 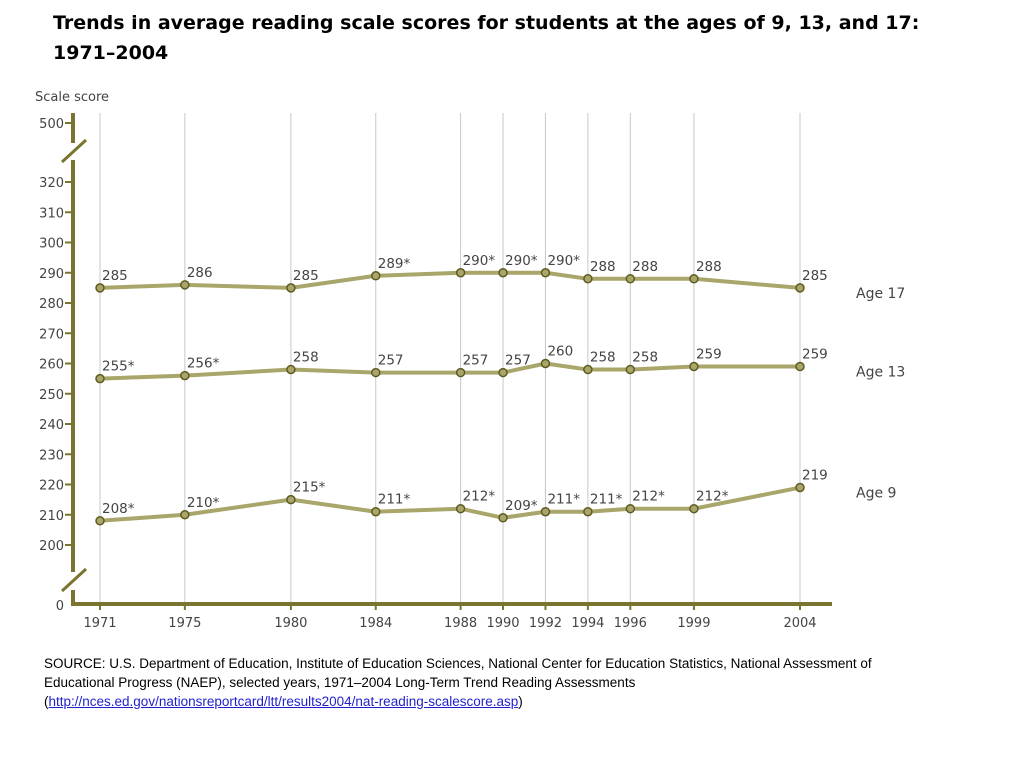 What do you see at coordinates (709, 267) in the screenshot?
I see `data-label-age-17-1999: 288` at bounding box center [709, 267].